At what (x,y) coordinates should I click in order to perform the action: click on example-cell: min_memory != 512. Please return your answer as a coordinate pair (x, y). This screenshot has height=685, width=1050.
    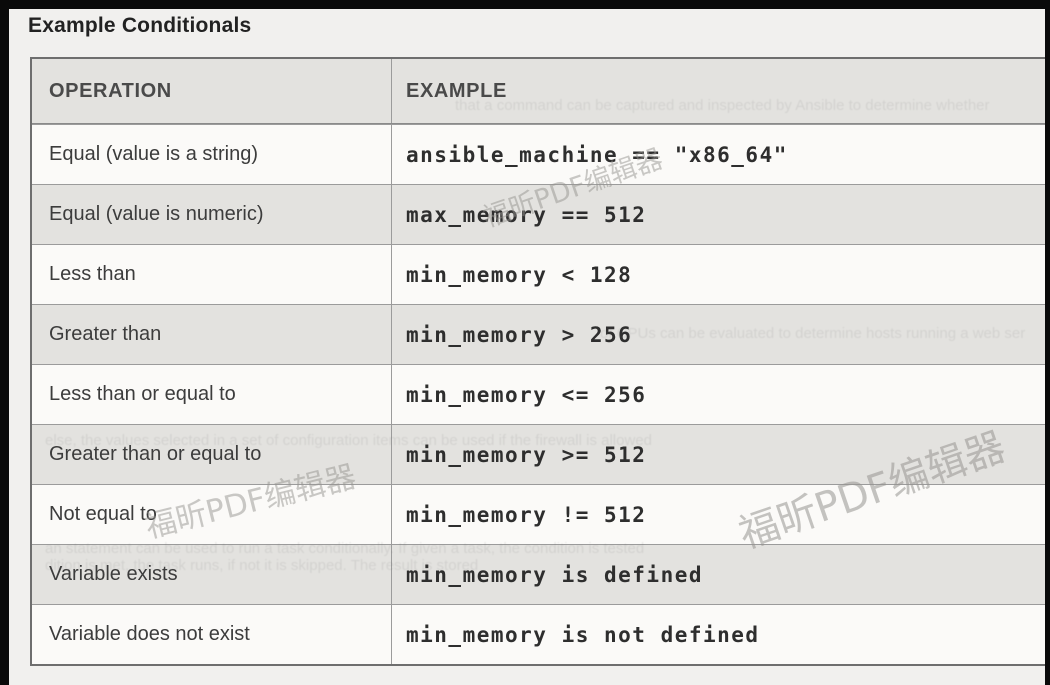
    Looking at the image, I should click on (526, 514).